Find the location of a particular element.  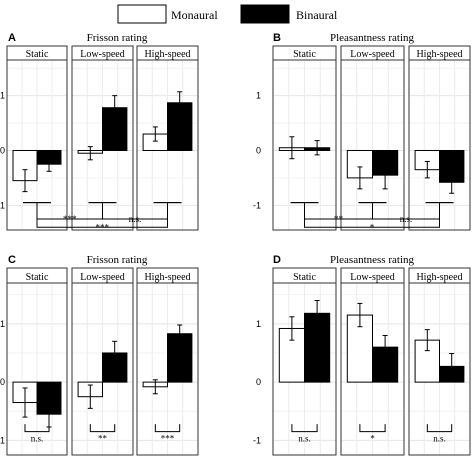

panel-letter: D is located at coordinates (277, 260).